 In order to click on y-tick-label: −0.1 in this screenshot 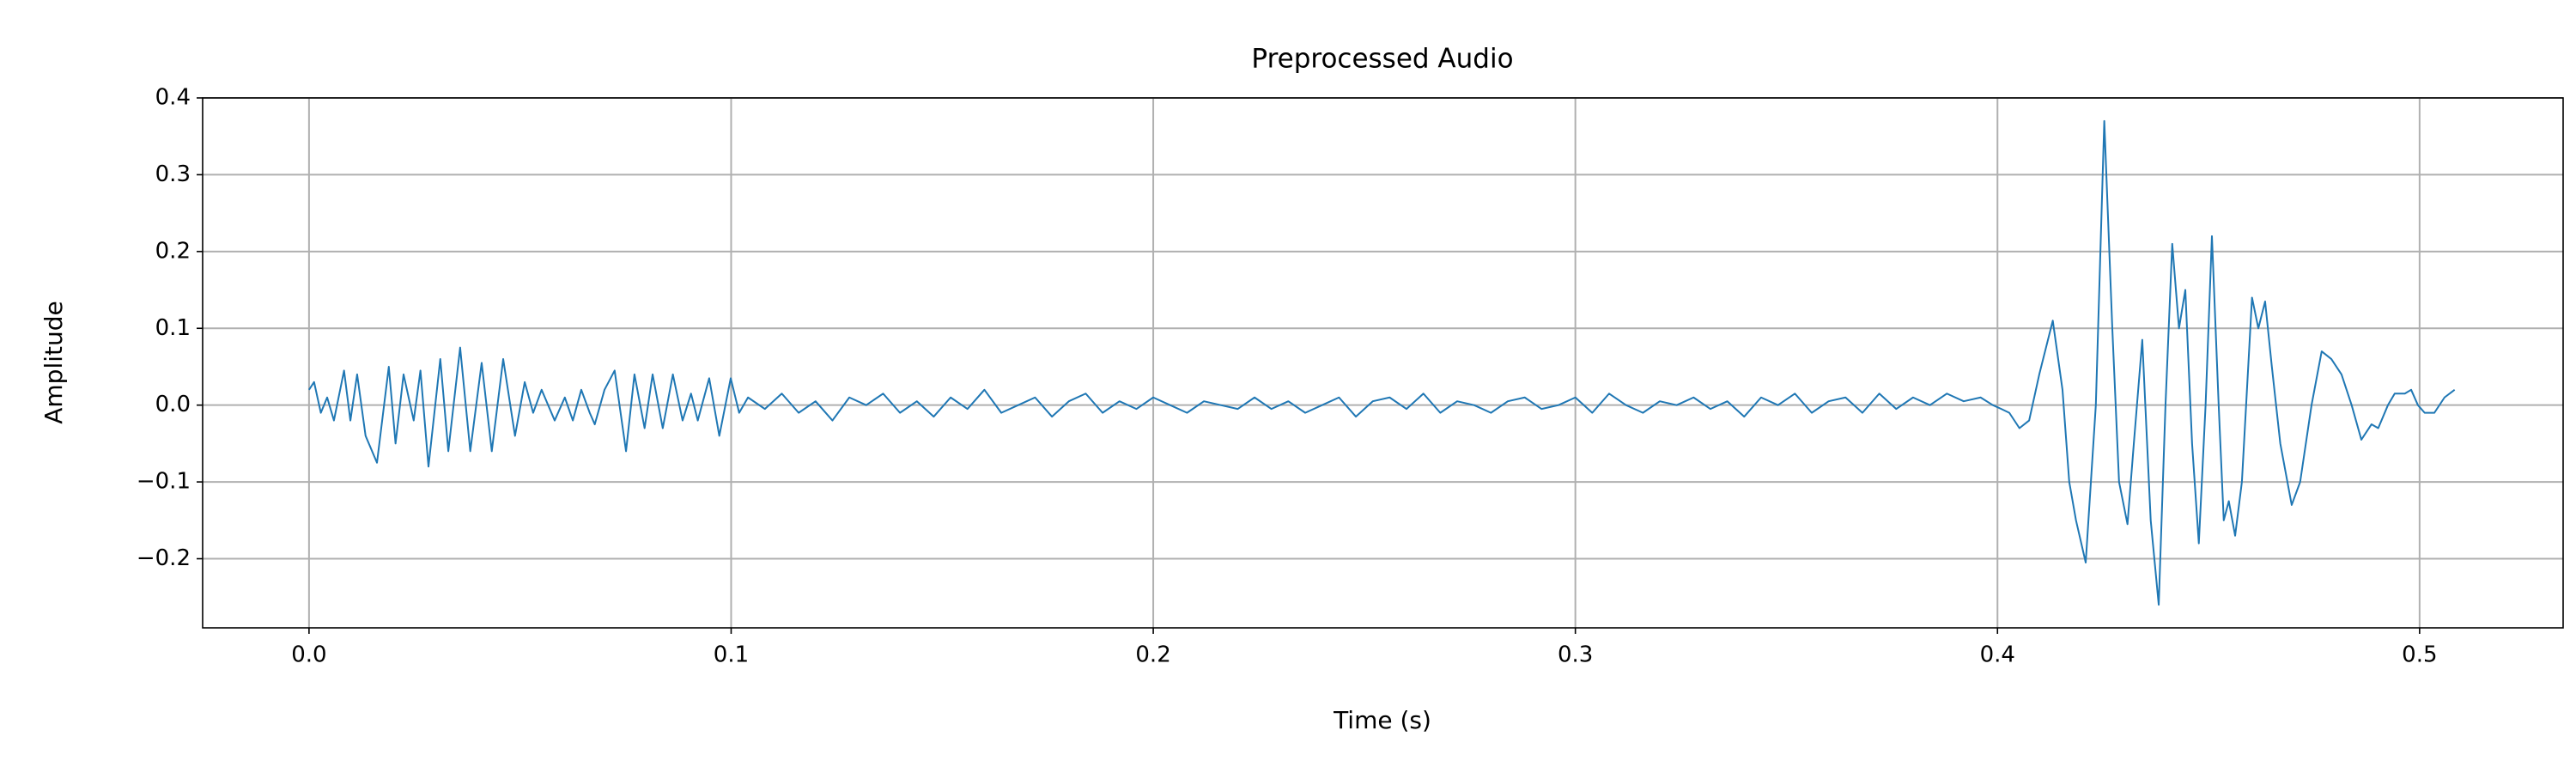, I will do `click(164, 482)`.